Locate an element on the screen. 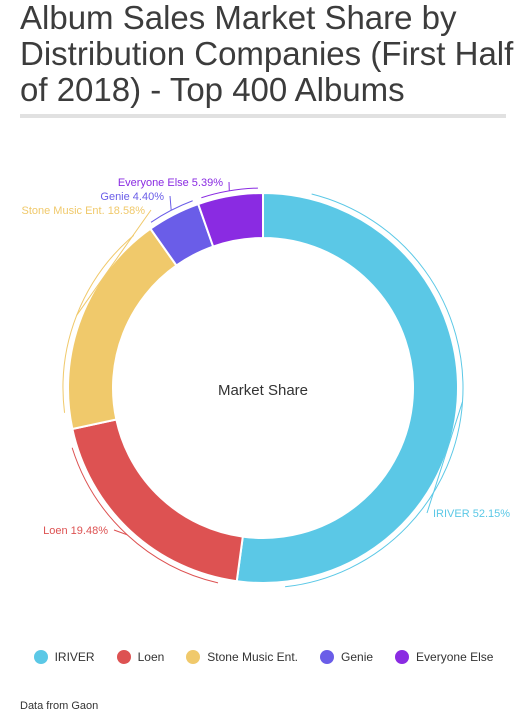  legend-label-iriver: IRIVER is located at coordinates (74, 657).